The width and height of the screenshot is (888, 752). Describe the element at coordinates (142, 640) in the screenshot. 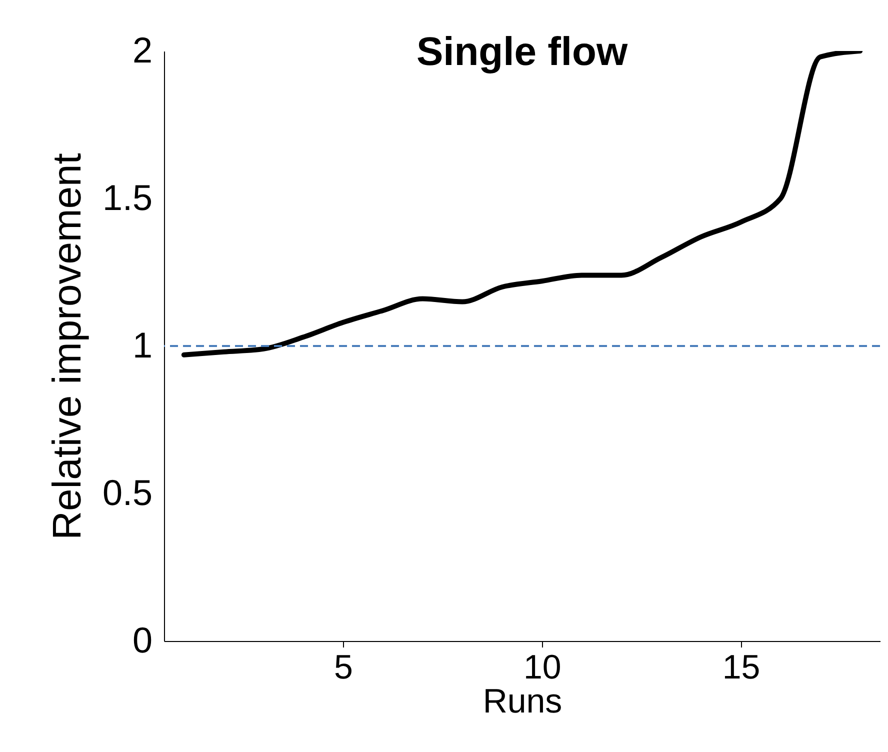

I see `y-tick-label: 0` at that location.